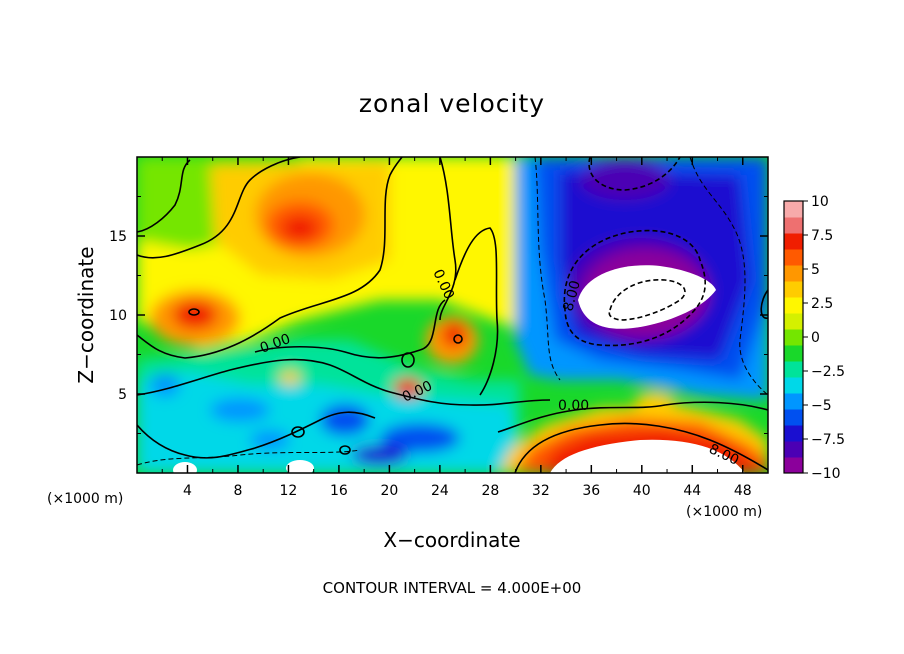  I want to click on contour-interval-note: CONTOUR INTERVAL = 4.000E+00, so click(452, 588).